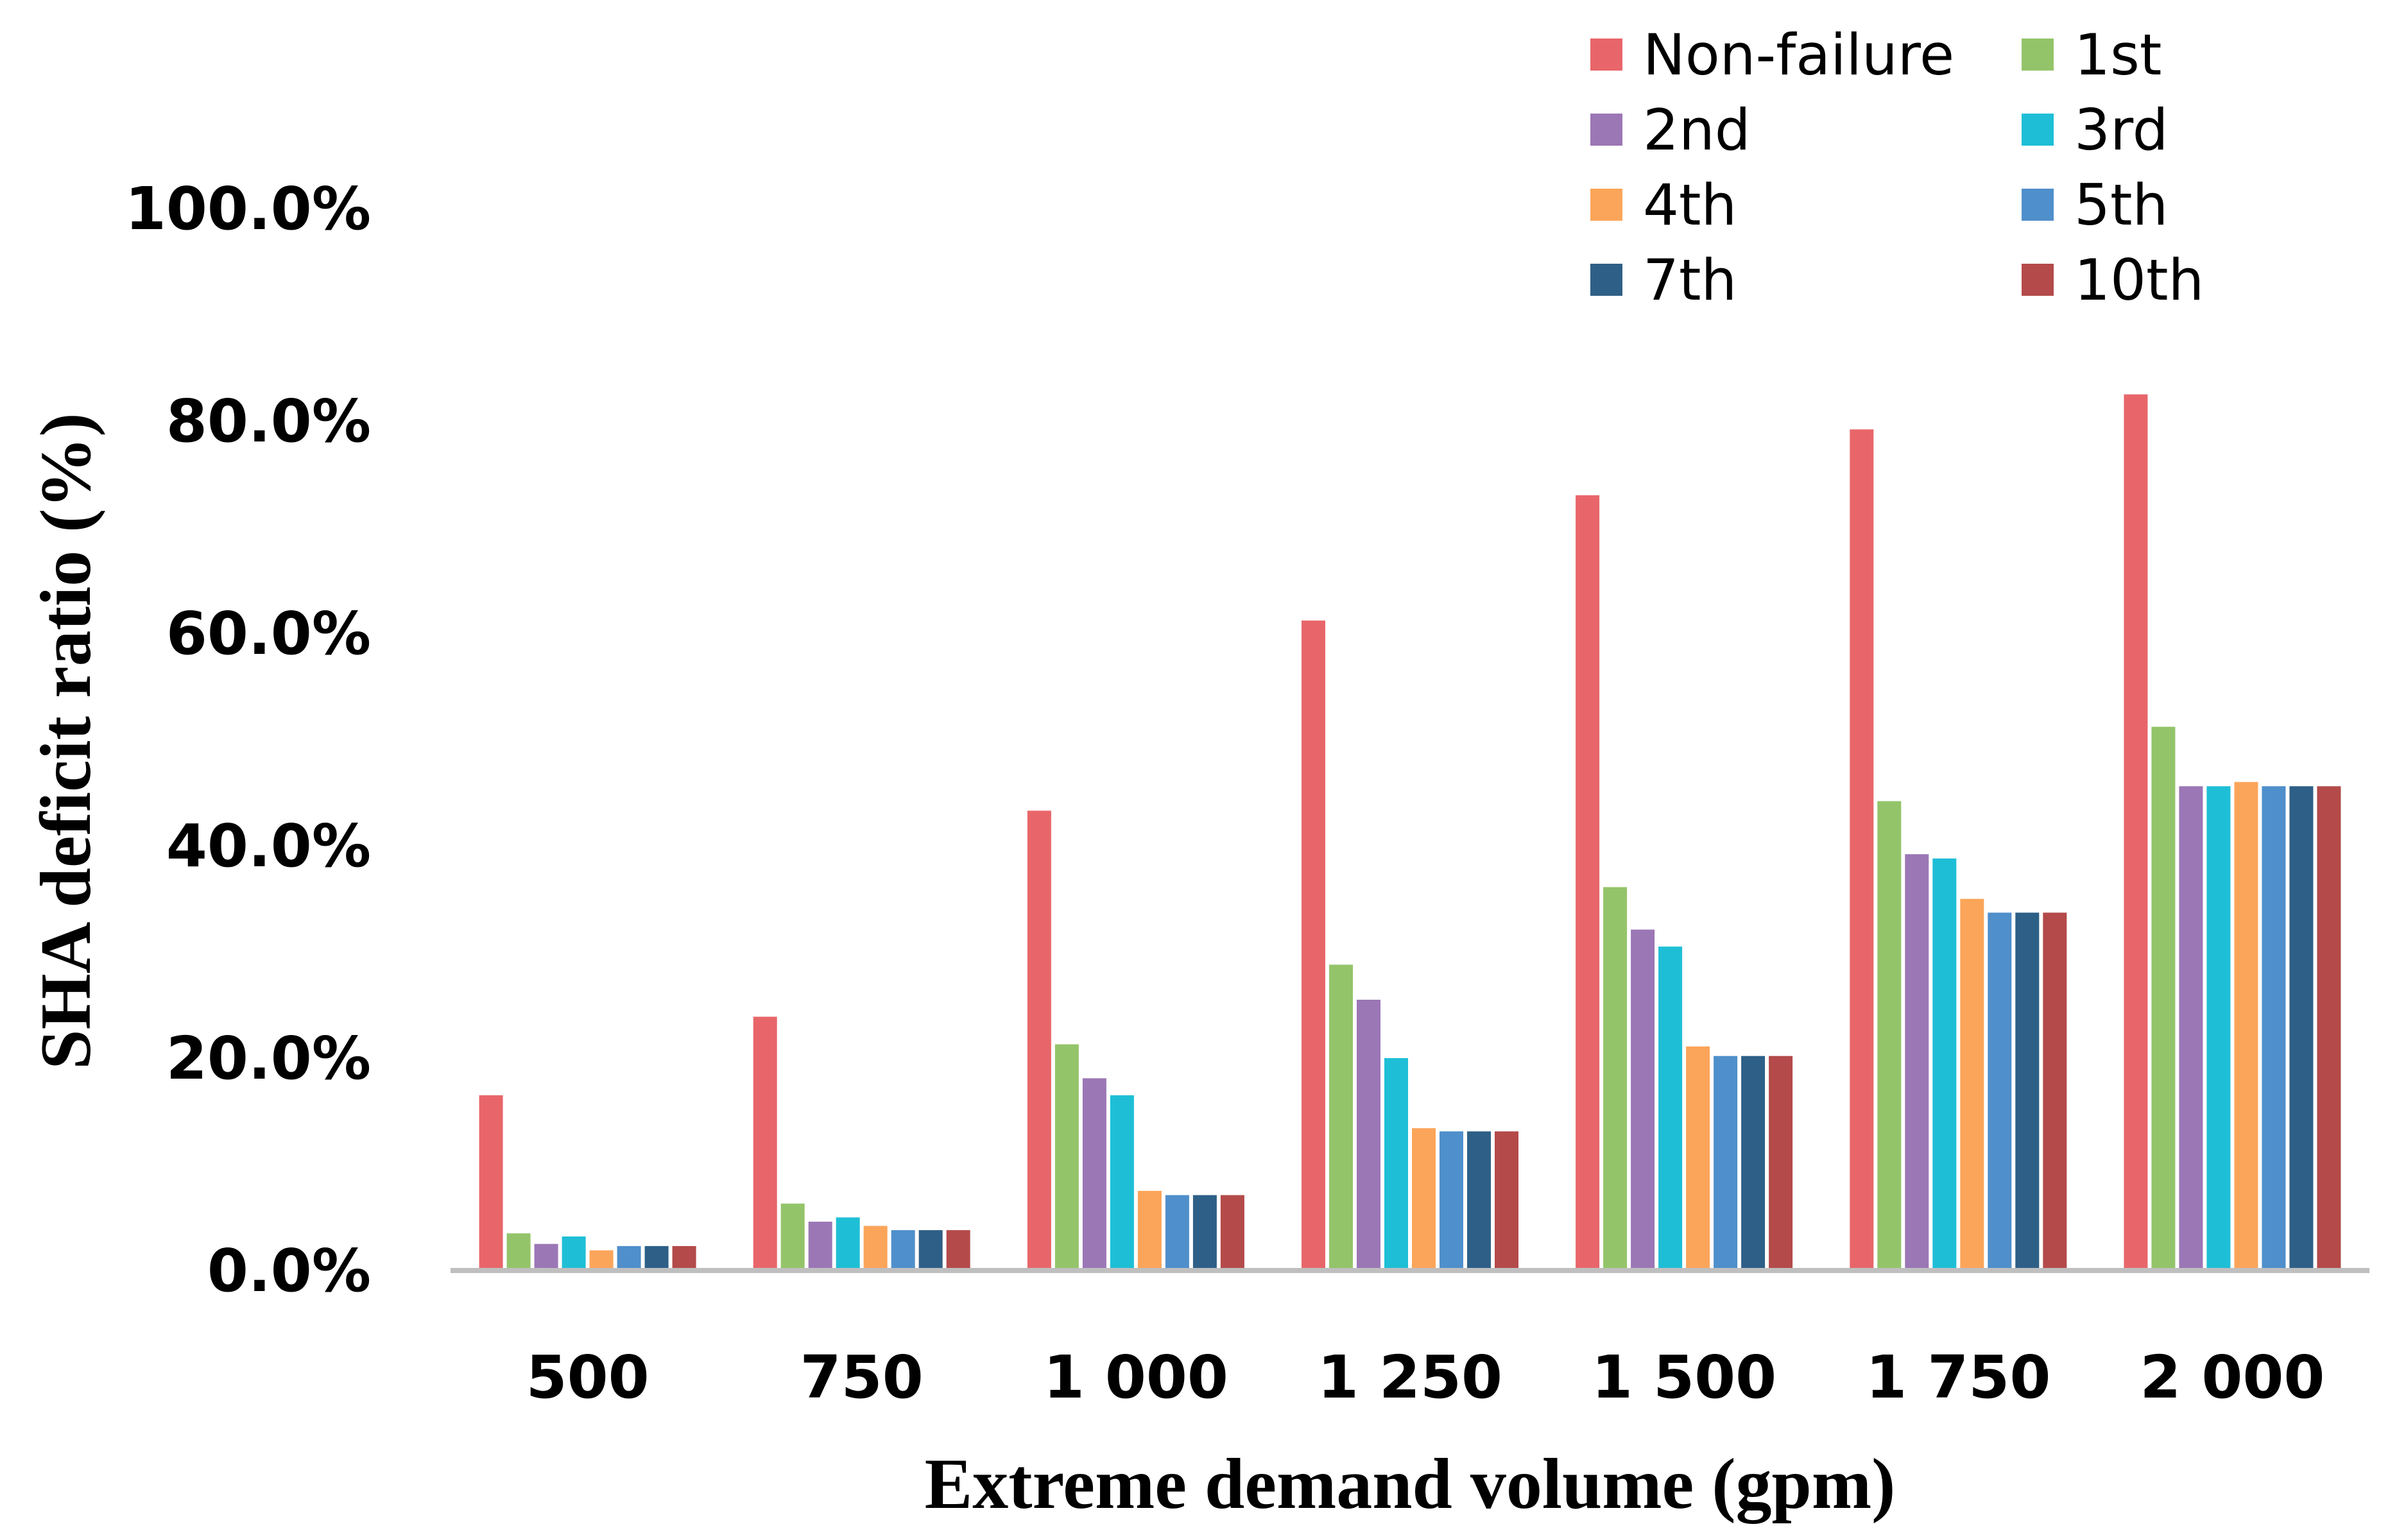  What do you see at coordinates (587, 1378) in the screenshot?
I see `x-tick-label: 500` at bounding box center [587, 1378].